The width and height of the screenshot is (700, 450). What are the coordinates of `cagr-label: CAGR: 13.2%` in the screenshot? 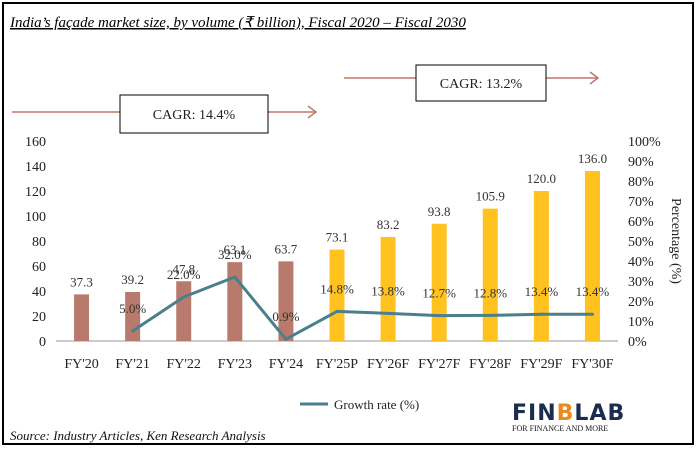 It's located at (481, 84).